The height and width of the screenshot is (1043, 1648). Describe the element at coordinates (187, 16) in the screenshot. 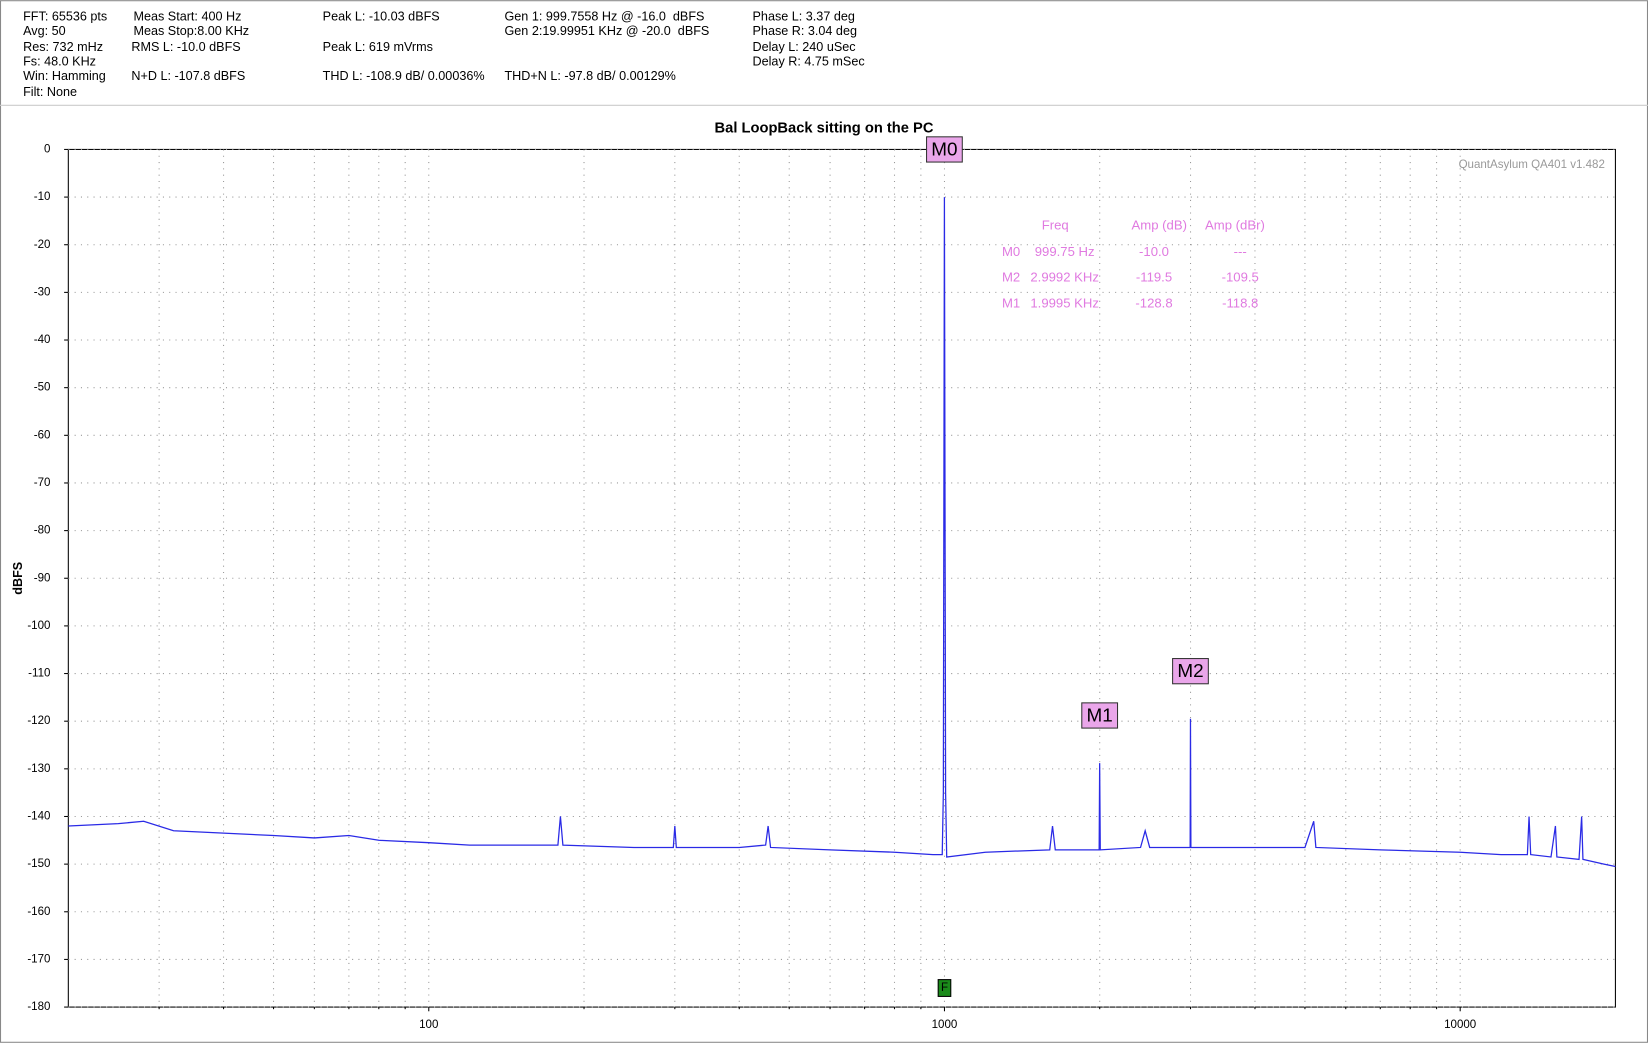

I see `stat-text: Meas Start: 400 Hz` at that location.